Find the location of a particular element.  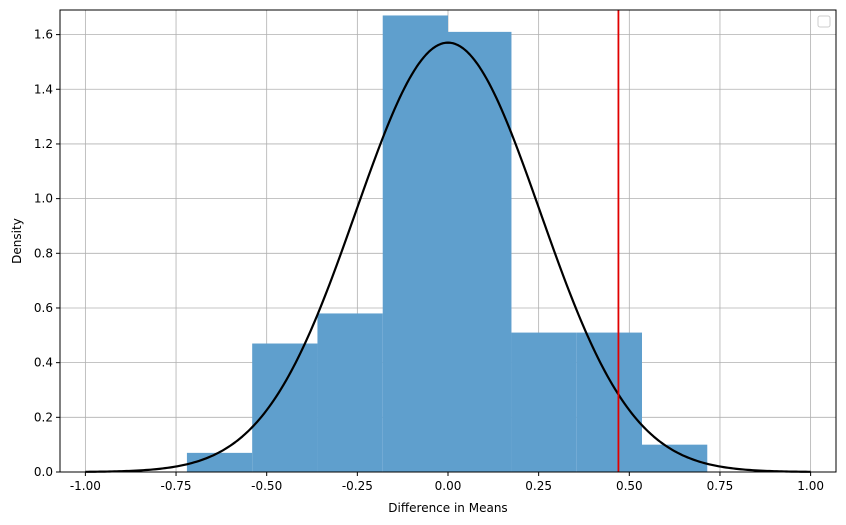

y-axis-label: Density is located at coordinates (17, 241).